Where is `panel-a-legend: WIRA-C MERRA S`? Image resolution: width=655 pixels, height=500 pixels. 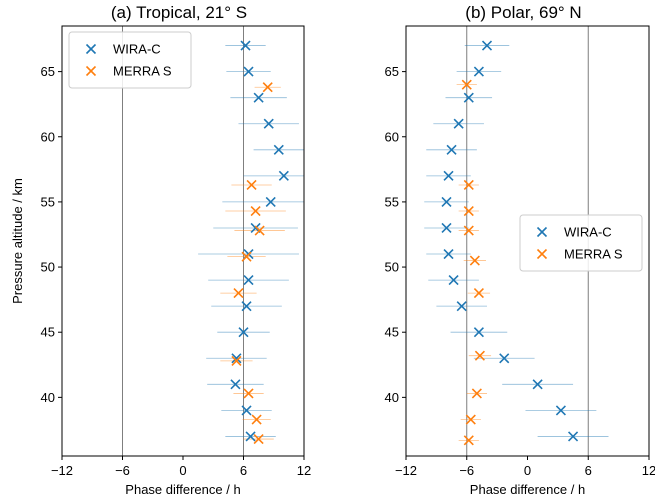 panel-a-legend: WIRA-C MERRA S is located at coordinates (130, 60).